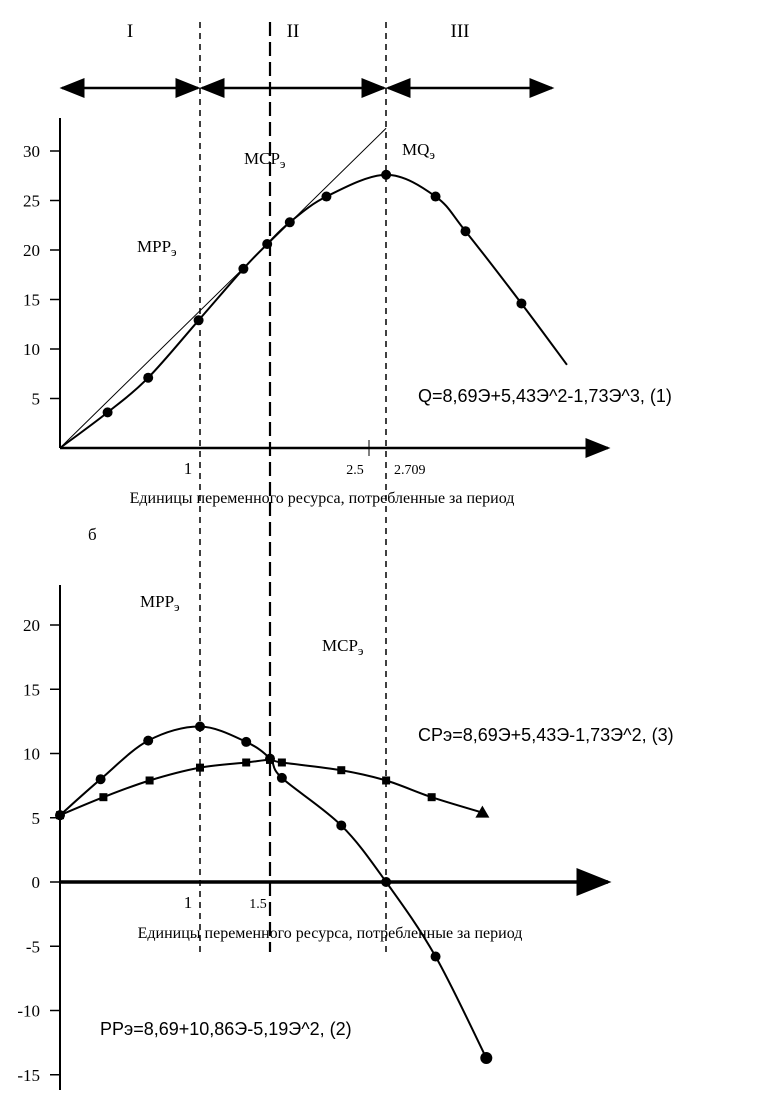  I want to click on y-tick-label: 25, so click(31, 201).